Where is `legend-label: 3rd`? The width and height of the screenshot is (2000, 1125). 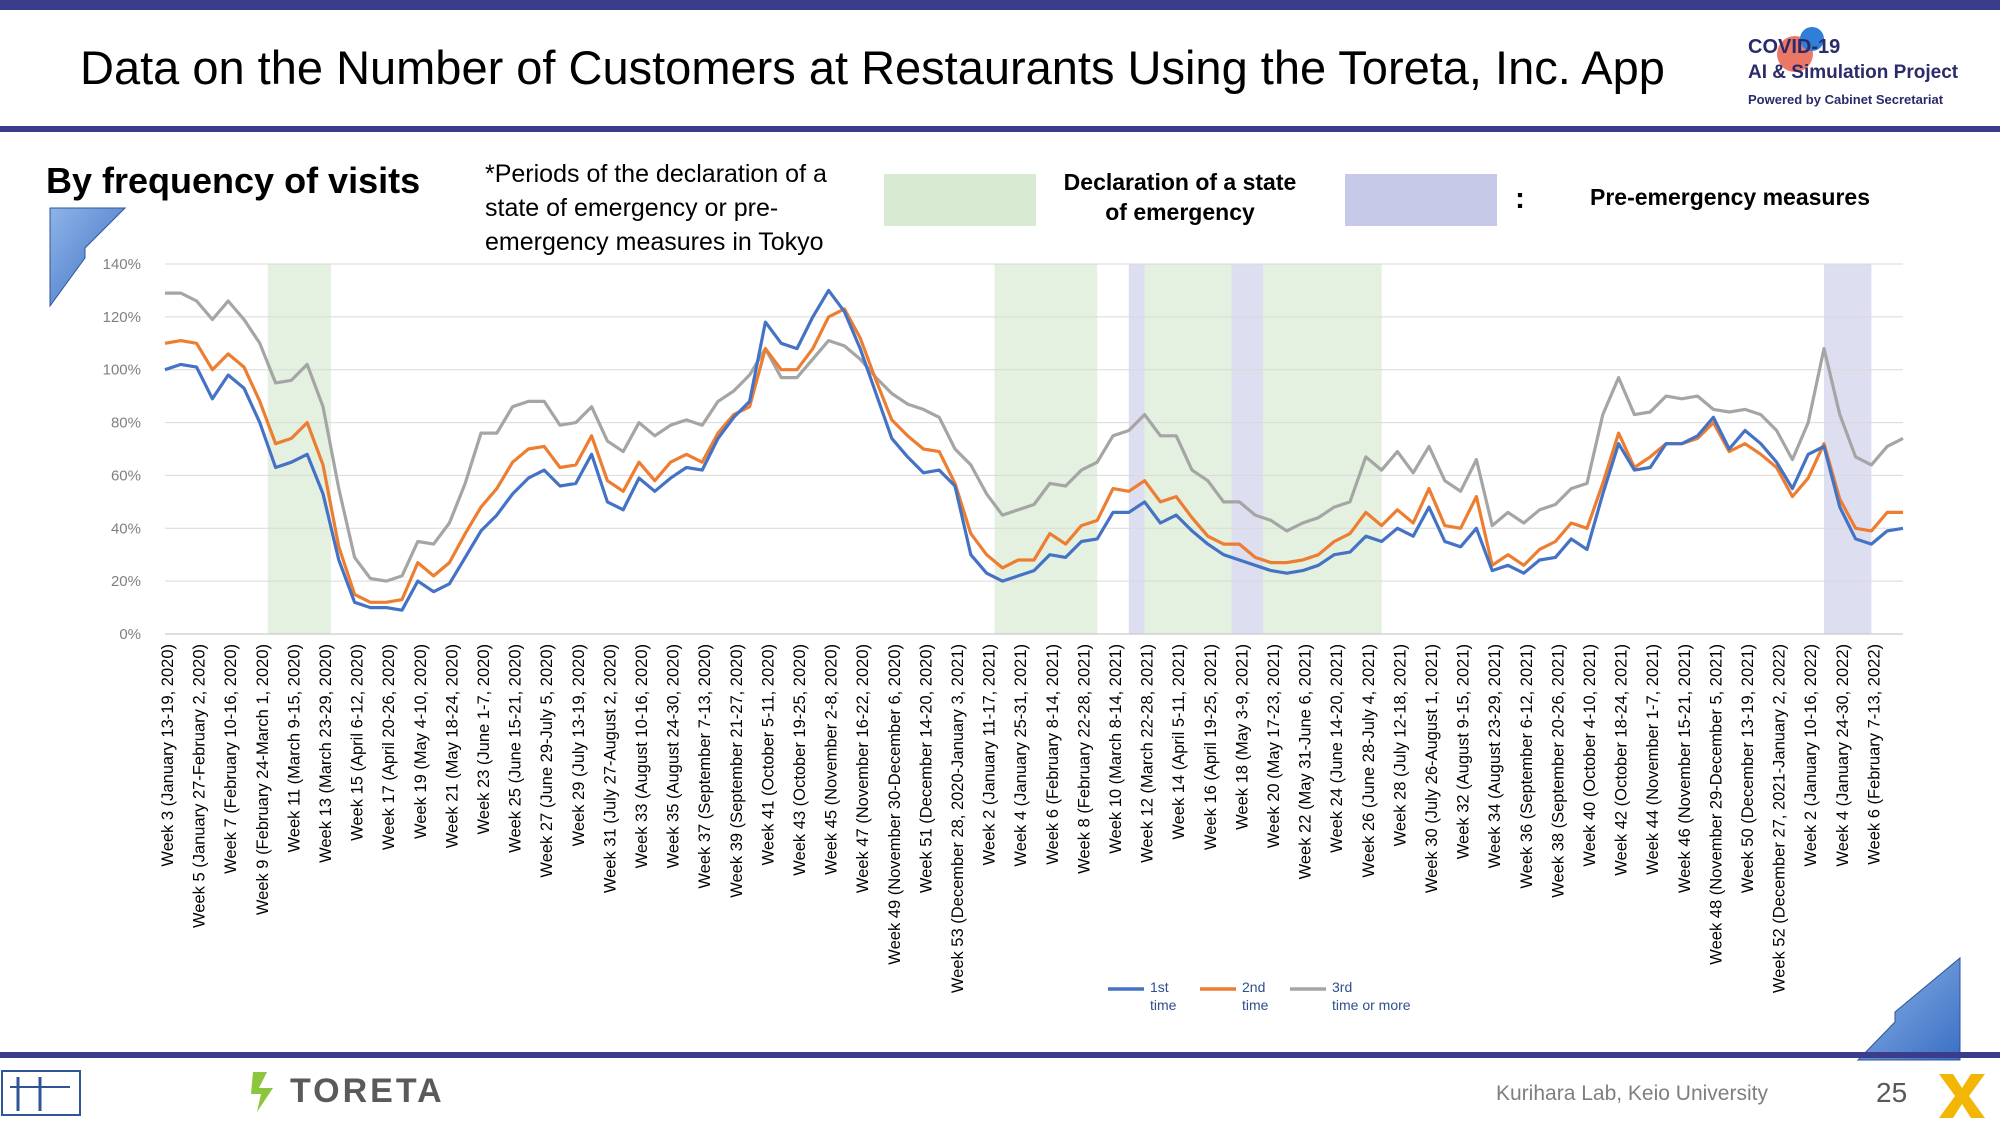 legend-label: 3rd is located at coordinates (1342, 987).